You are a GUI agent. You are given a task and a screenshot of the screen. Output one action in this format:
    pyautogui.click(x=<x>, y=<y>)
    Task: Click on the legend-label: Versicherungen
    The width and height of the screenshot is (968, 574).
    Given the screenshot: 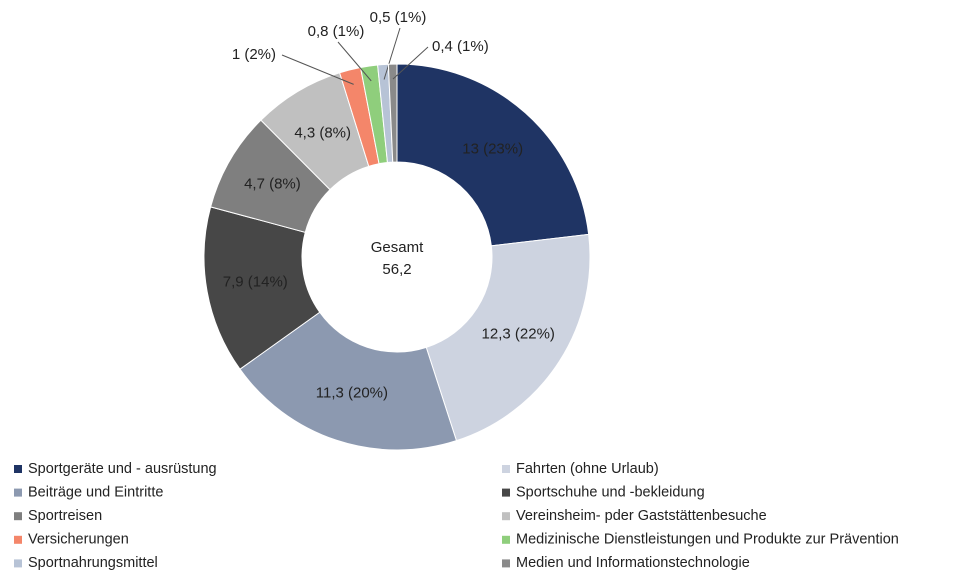 What is the action you would take?
    pyautogui.click(x=78, y=540)
    